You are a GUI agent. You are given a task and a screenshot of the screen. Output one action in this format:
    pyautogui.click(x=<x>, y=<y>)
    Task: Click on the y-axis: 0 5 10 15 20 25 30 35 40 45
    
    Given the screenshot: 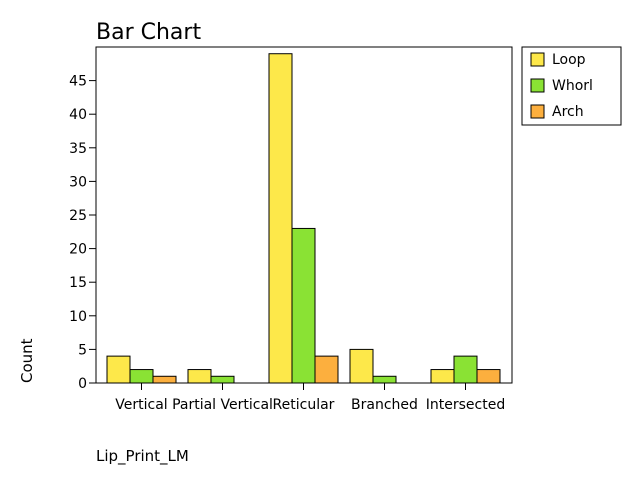 What is the action you would take?
    pyautogui.click(x=82, y=233)
    